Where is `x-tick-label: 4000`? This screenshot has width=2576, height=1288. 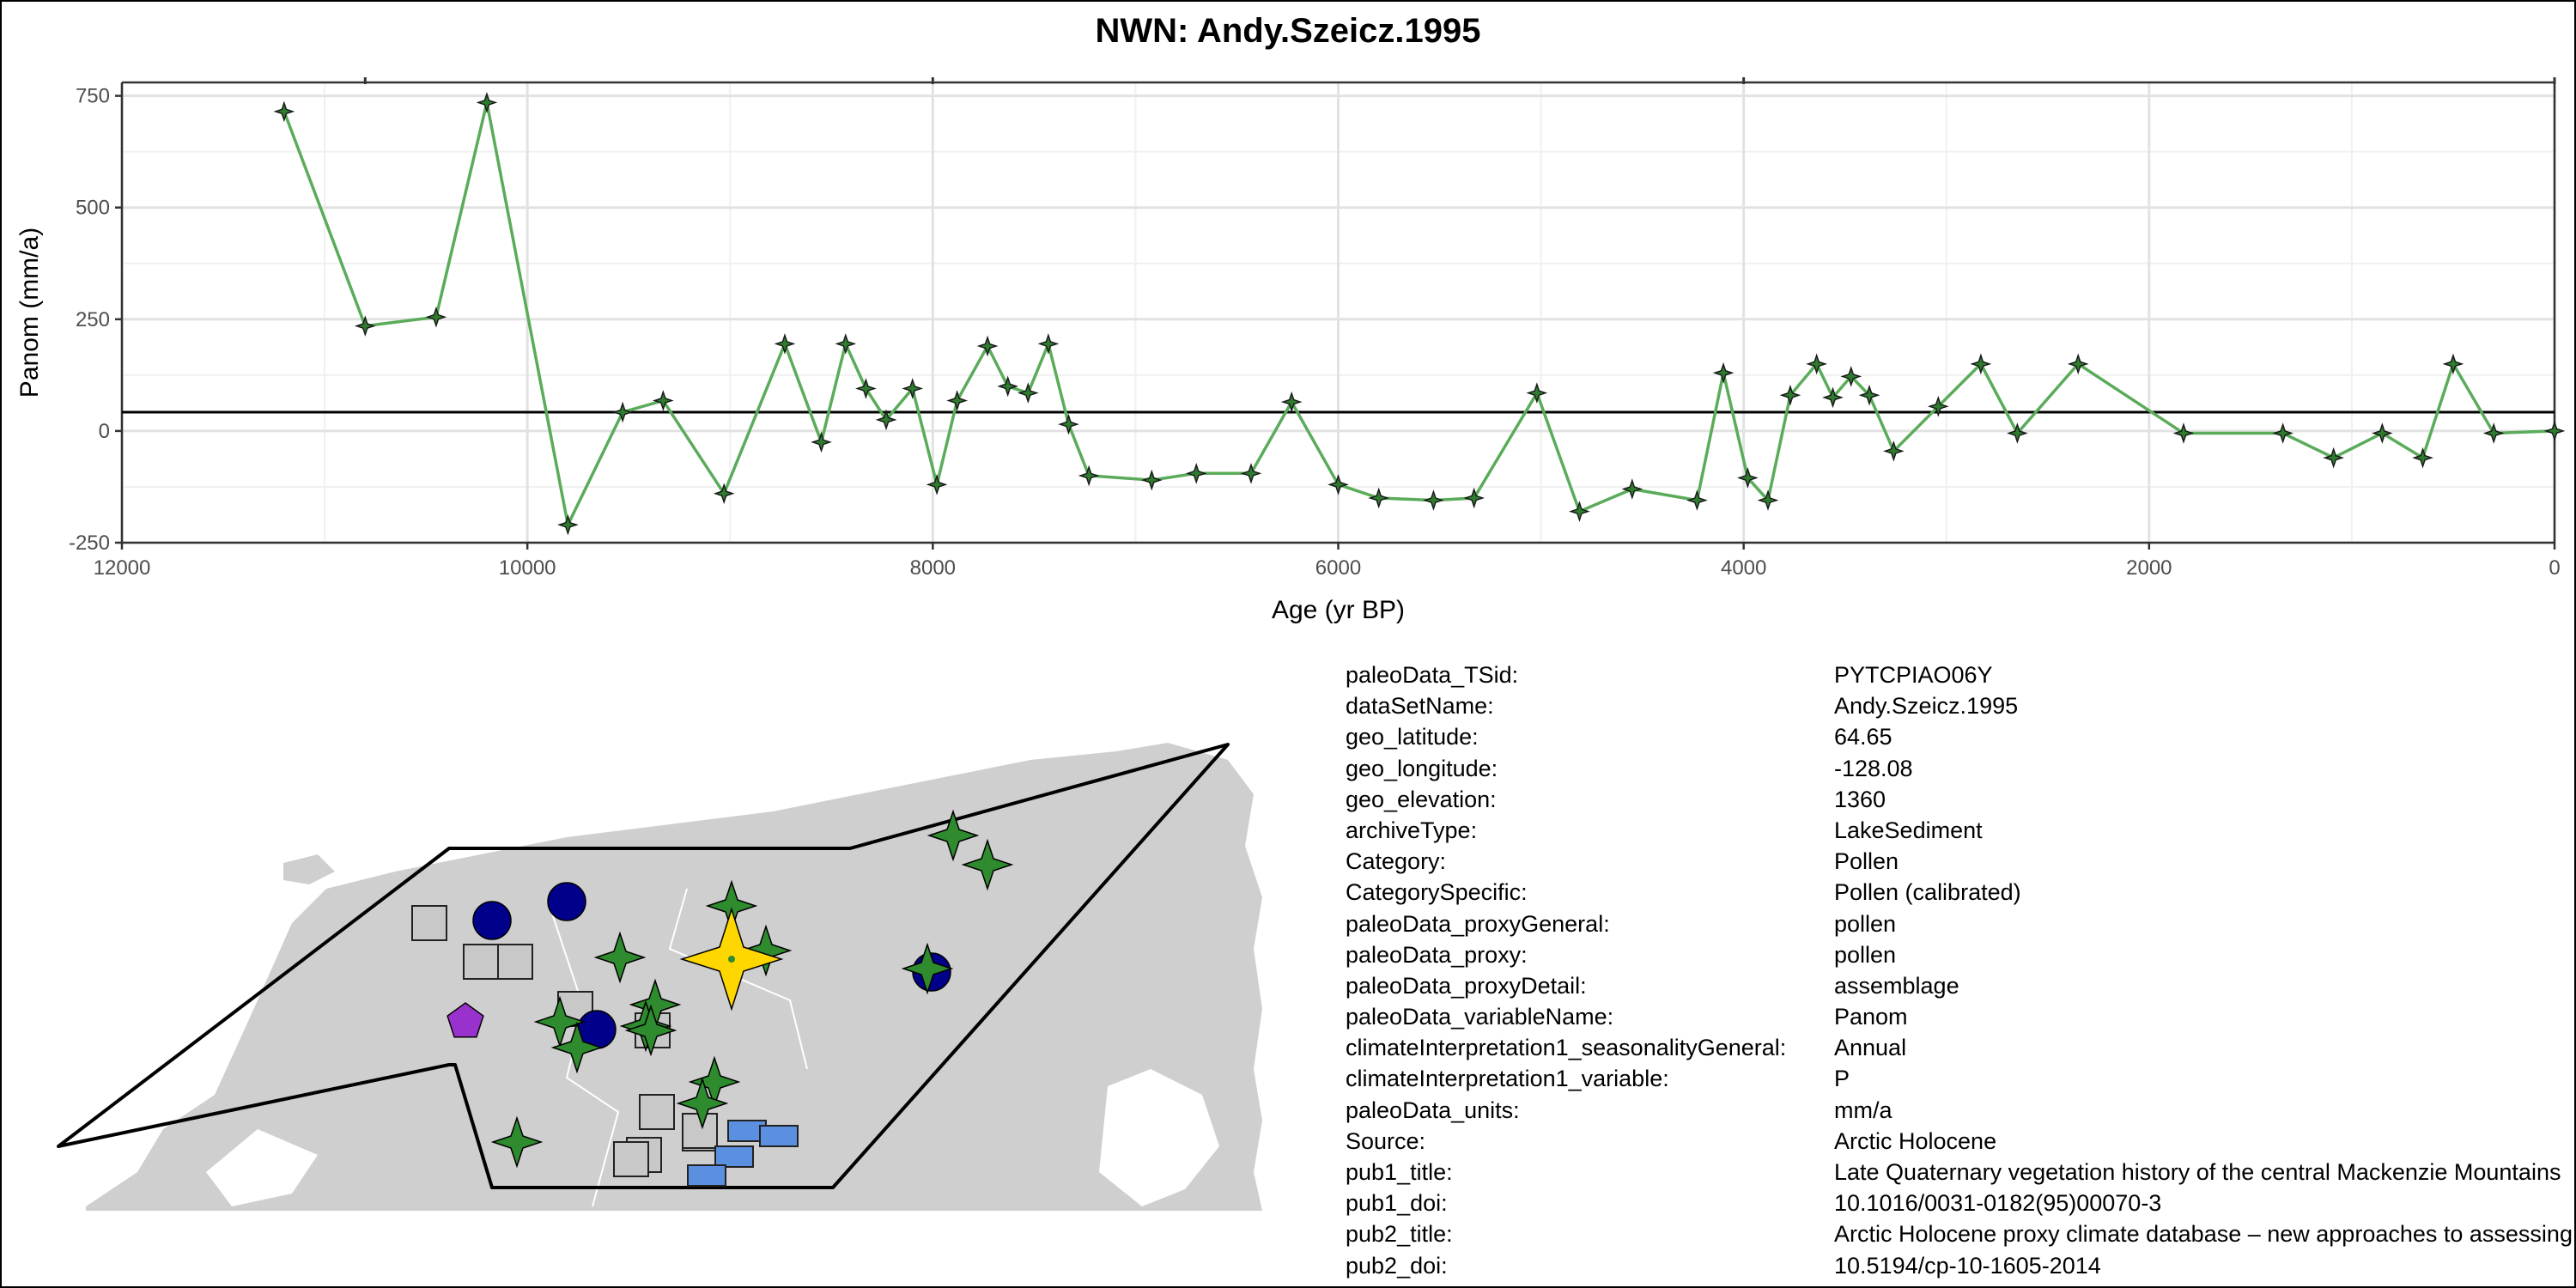
x-tick-label: 4000 is located at coordinates (1744, 568).